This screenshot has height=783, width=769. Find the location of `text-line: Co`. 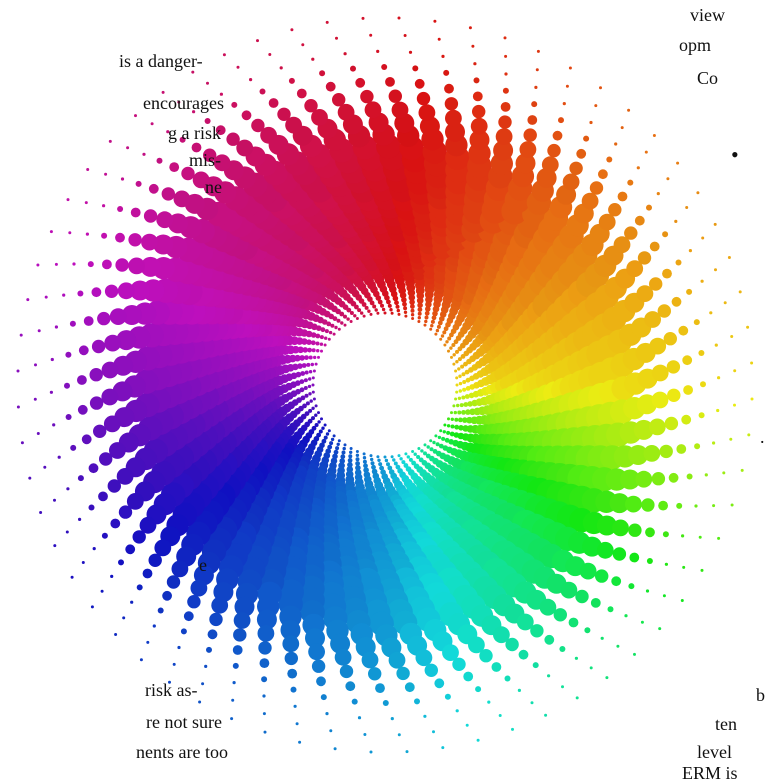

text-line: Co is located at coordinates (708, 78).